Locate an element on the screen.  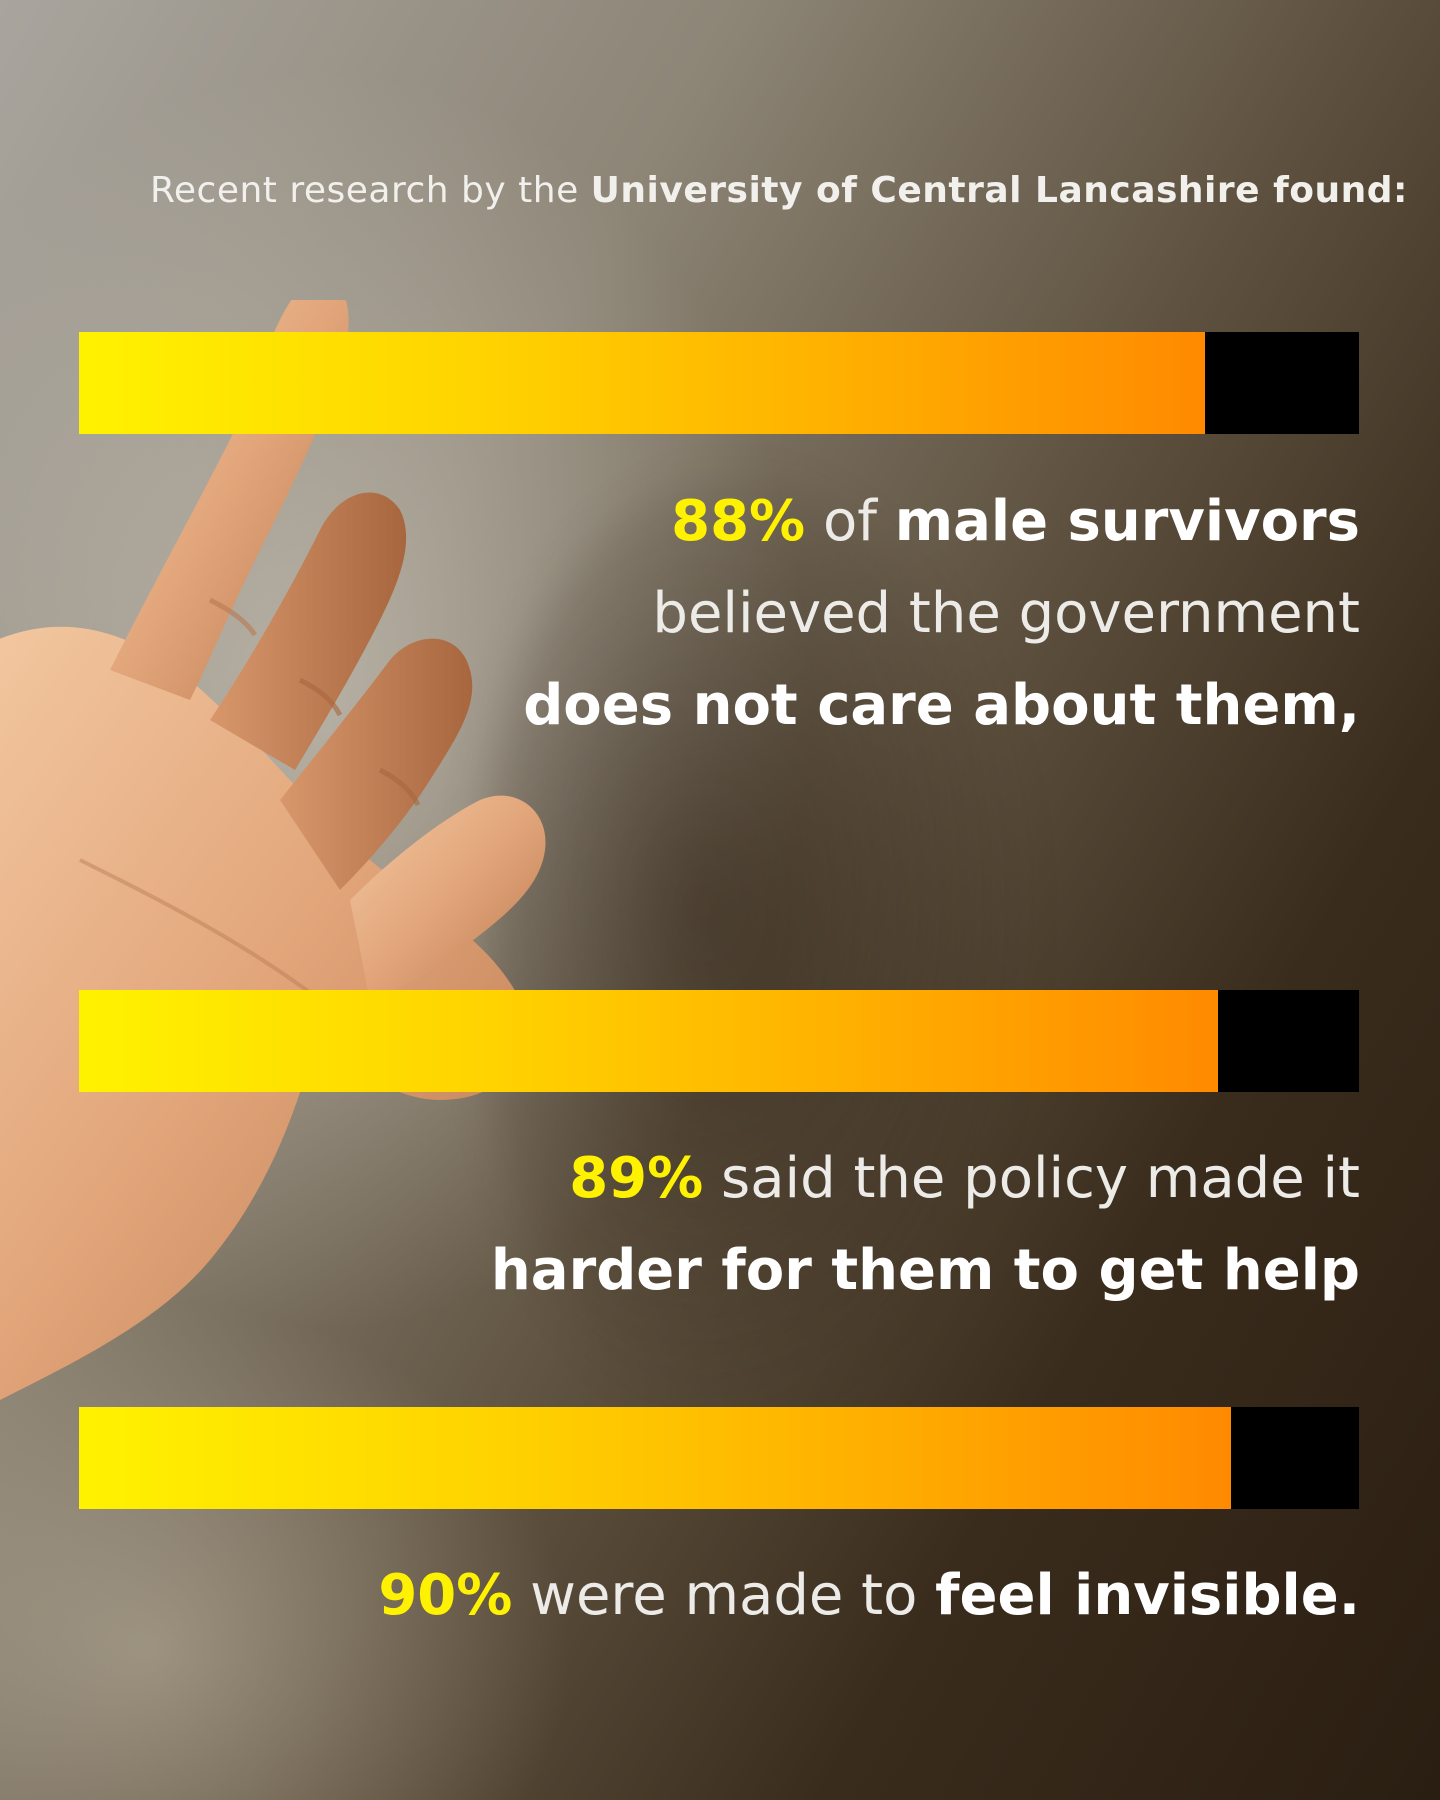
stat-3-line1-rest: were made to is located at coordinates (724, 1595).